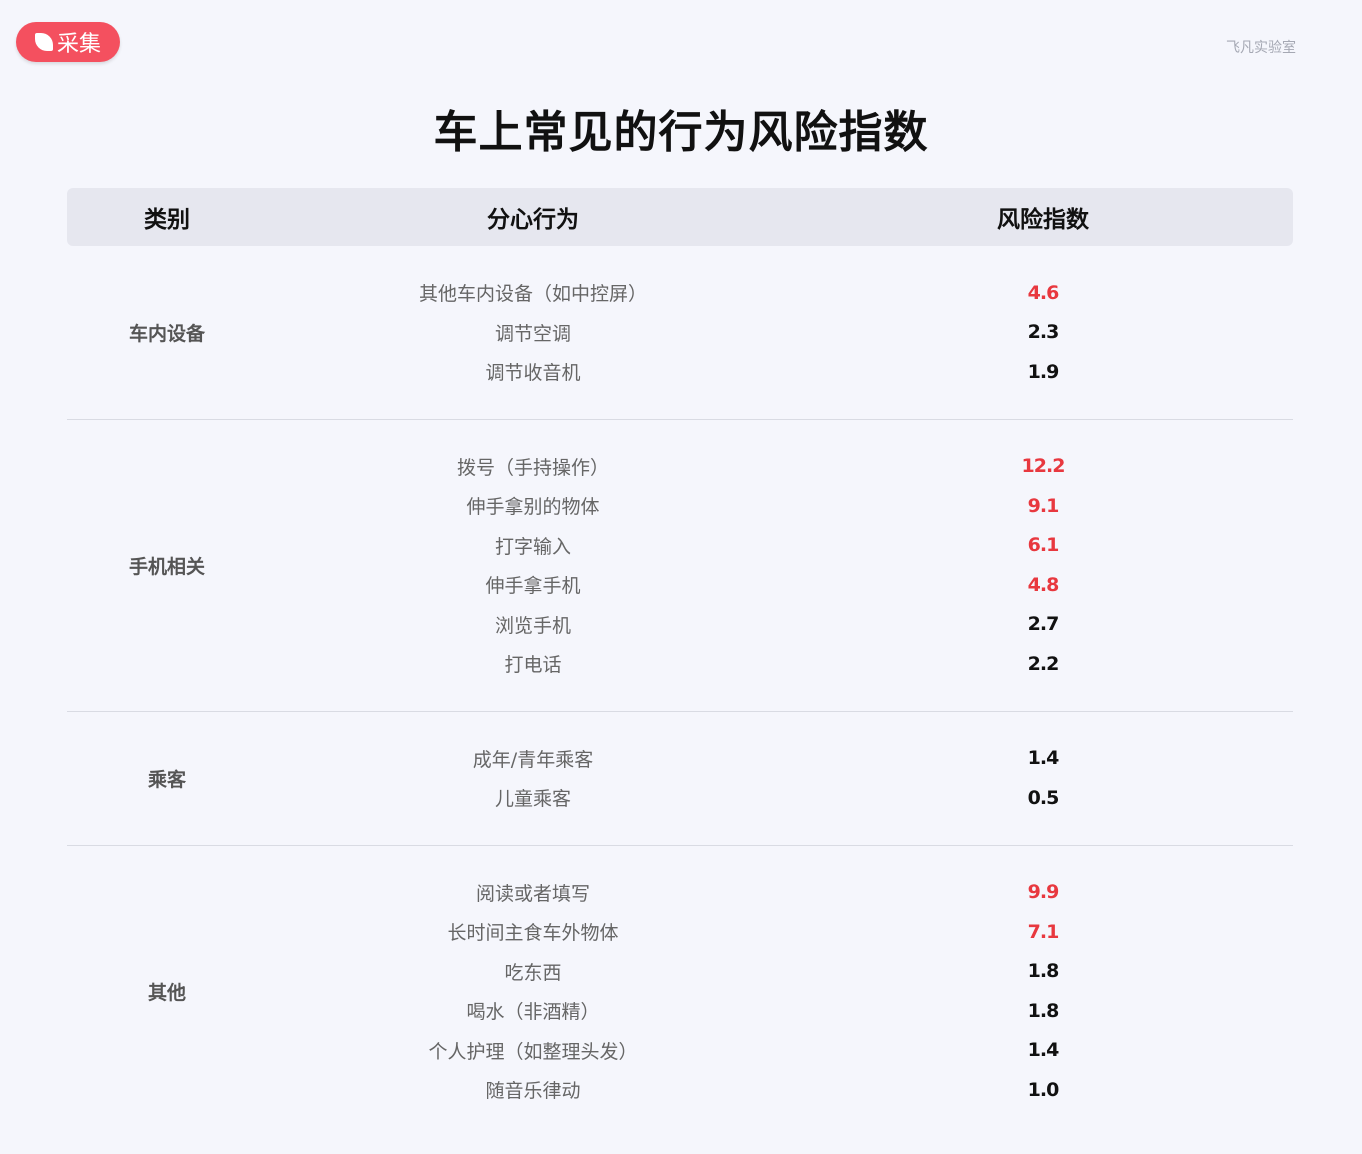  What do you see at coordinates (166, 333) in the screenshot?
I see `group-category: 车内设备` at bounding box center [166, 333].